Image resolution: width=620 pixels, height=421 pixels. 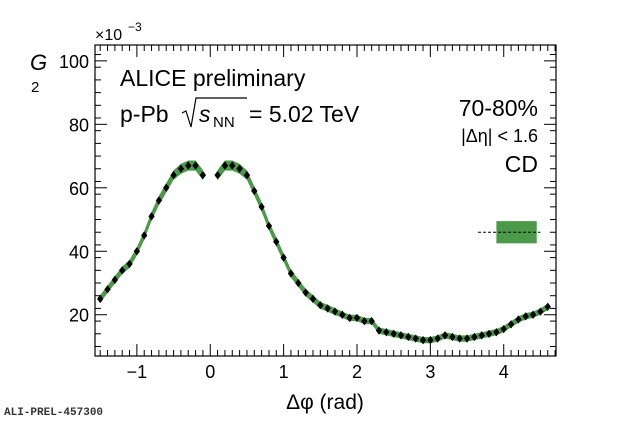 What do you see at coordinates (325, 402) in the screenshot?
I see `x-axis-title: Δφ (rad)` at bounding box center [325, 402].